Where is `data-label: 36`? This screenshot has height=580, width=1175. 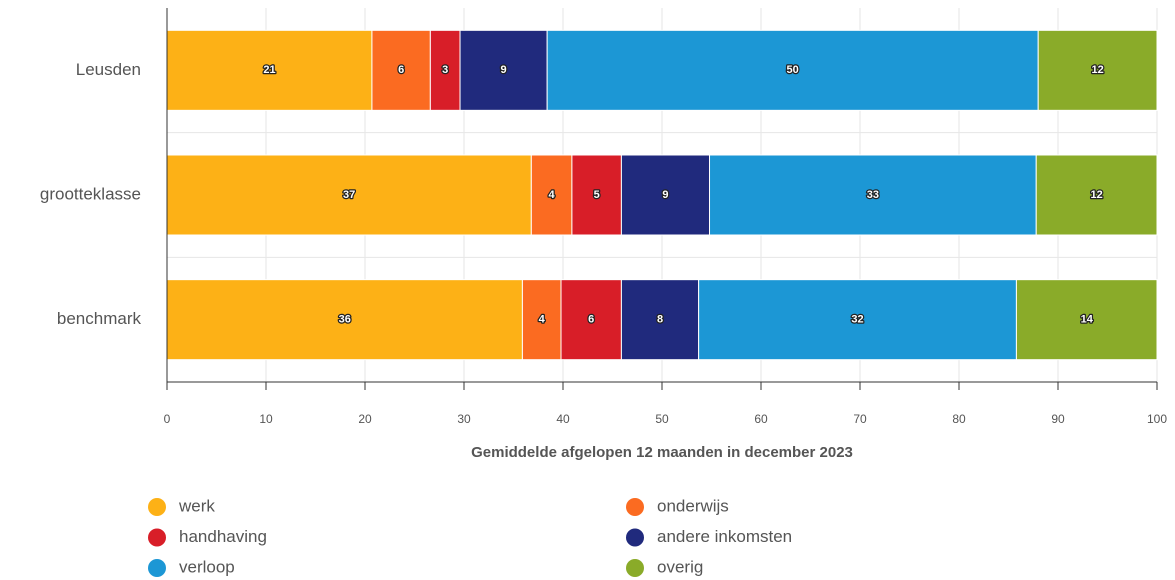
data-label: 36 is located at coordinates (345, 320).